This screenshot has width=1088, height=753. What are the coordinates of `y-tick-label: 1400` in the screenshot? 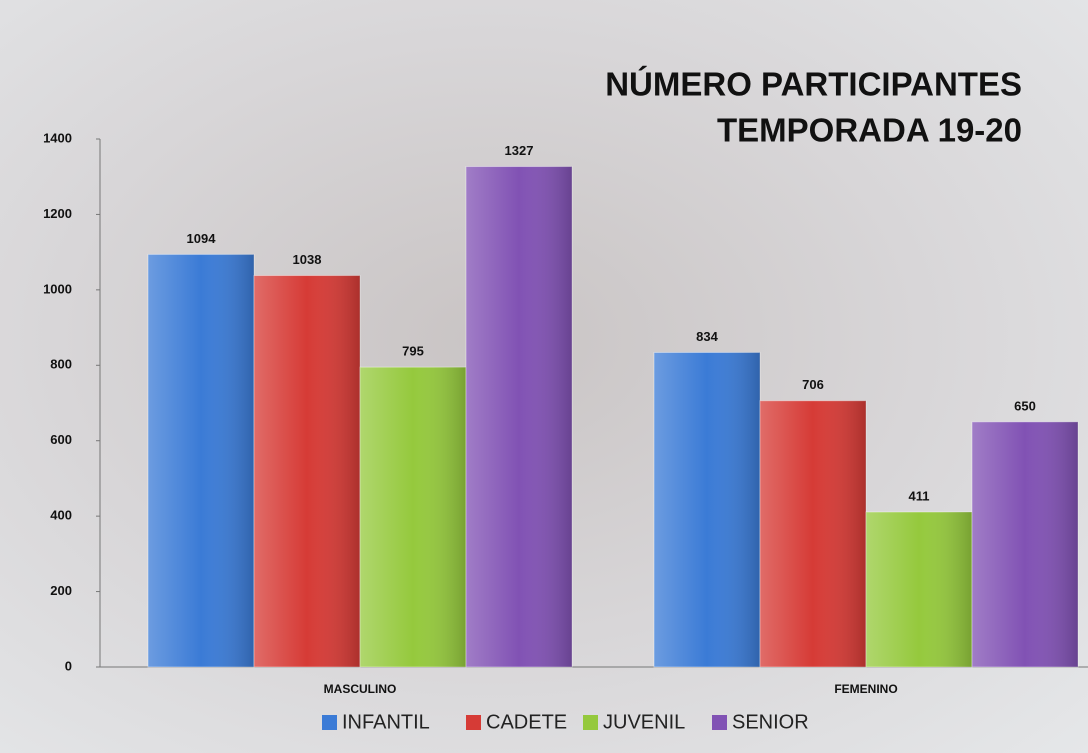 It's located at (57, 137).